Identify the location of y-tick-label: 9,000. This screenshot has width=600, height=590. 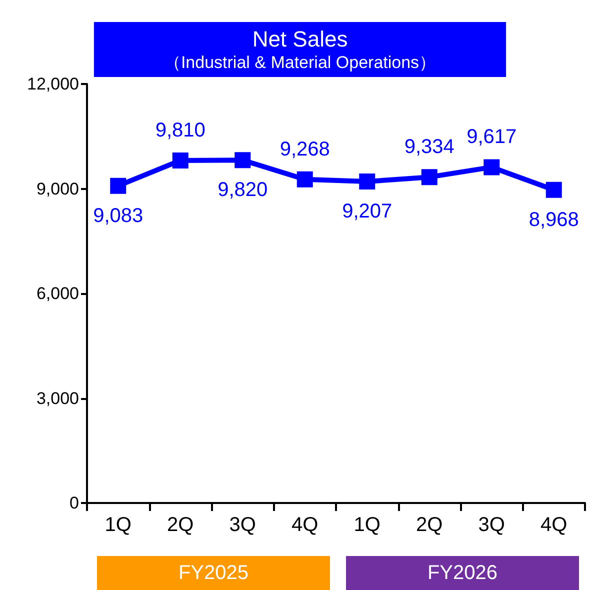
(57, 188).